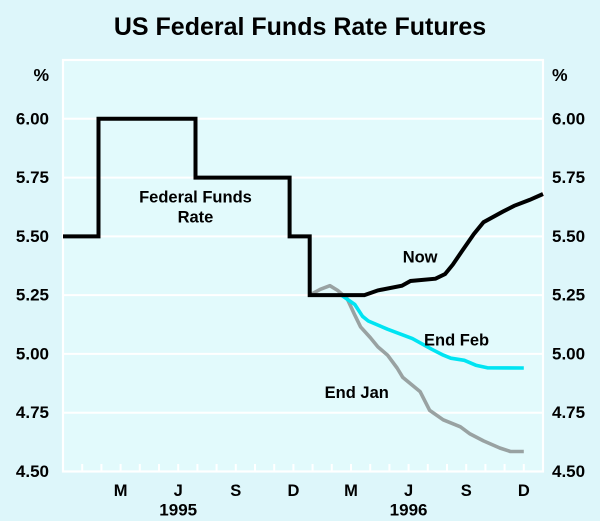 Image resolution: width=600 pixels, height=521 pixels. Describe the element at coordinates (568, 118) in the screenshot. I see `y-tick-label-right: 6.00` at that location.